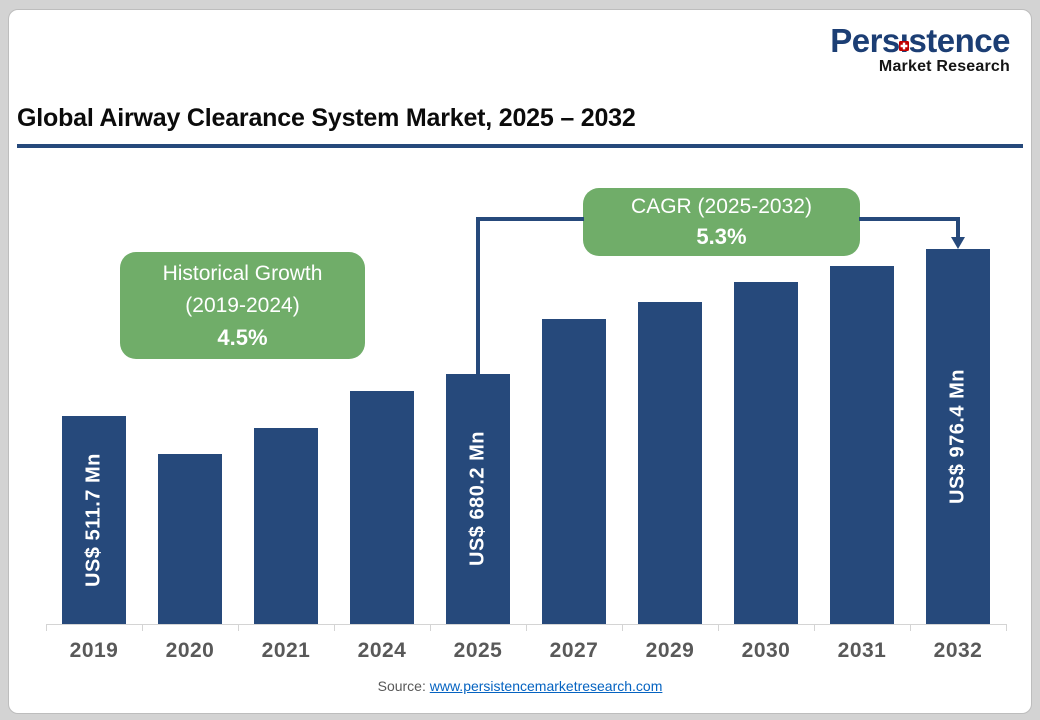 This screenshot has height=720, width=1040. Describe the element at coordinates (242, 273) in the screenshot. I see `historical-growth-label: Historical Growth` at that location.